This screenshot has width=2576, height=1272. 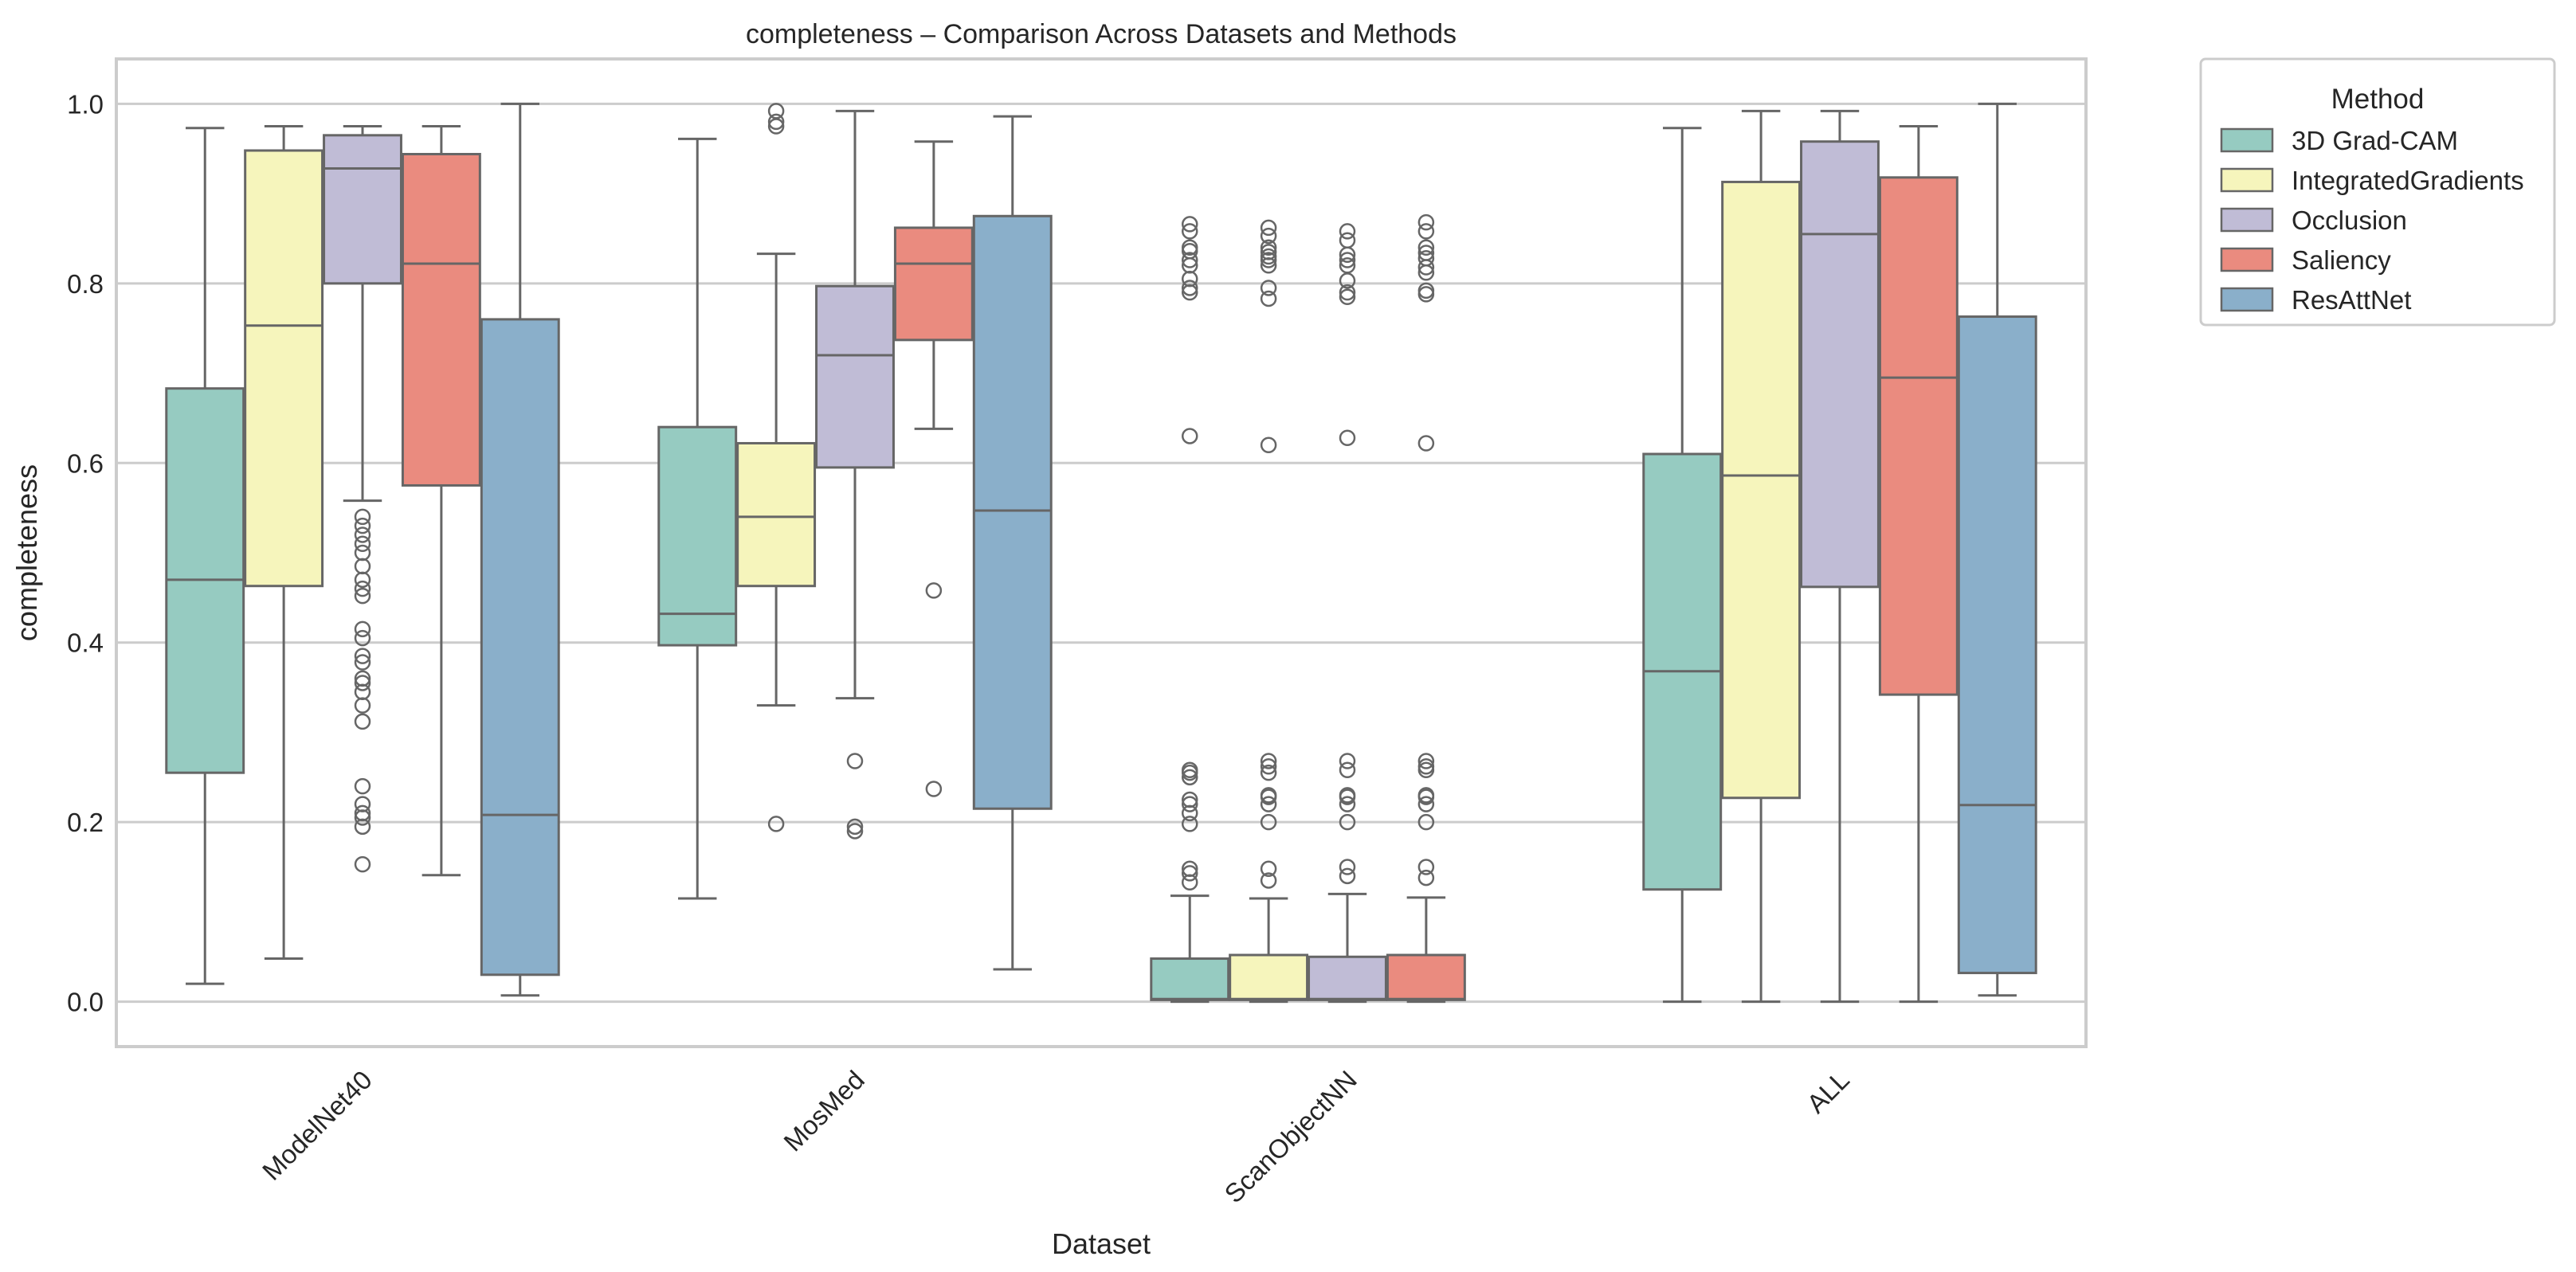 What do you see at coordinates (362, 499) in the screenshot?
I see `boxplot-occlusion-modelnet40` at bounding box center [362, 499].